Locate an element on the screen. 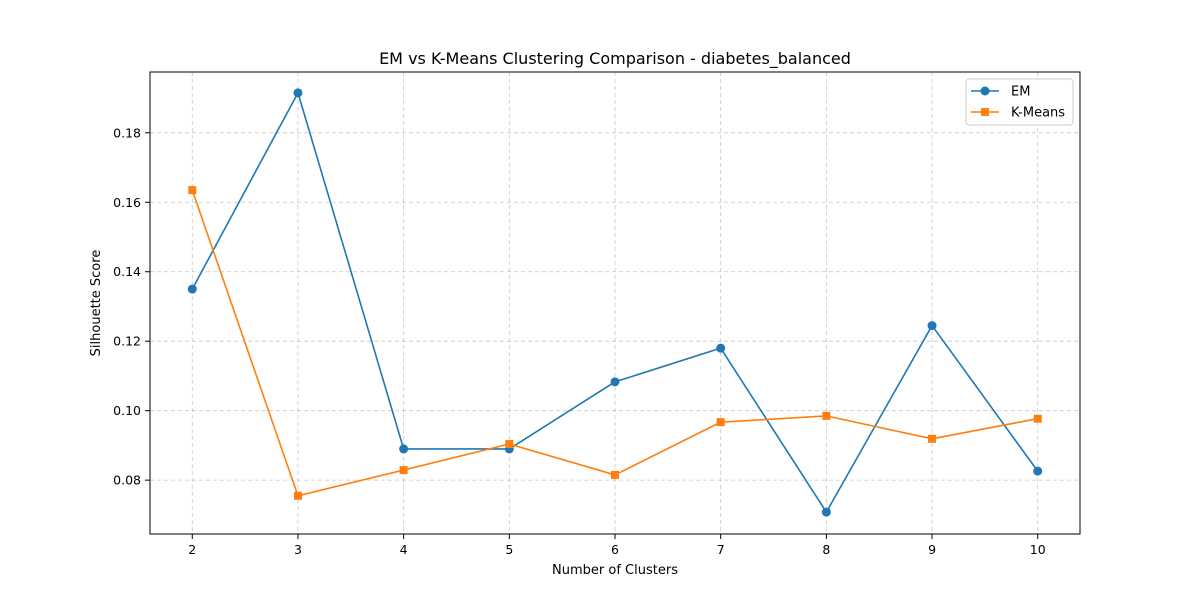 The height and width of the screenshot is (600, 1200). y-axis-label: Silhouette Score is located at coordinates (96, 303).